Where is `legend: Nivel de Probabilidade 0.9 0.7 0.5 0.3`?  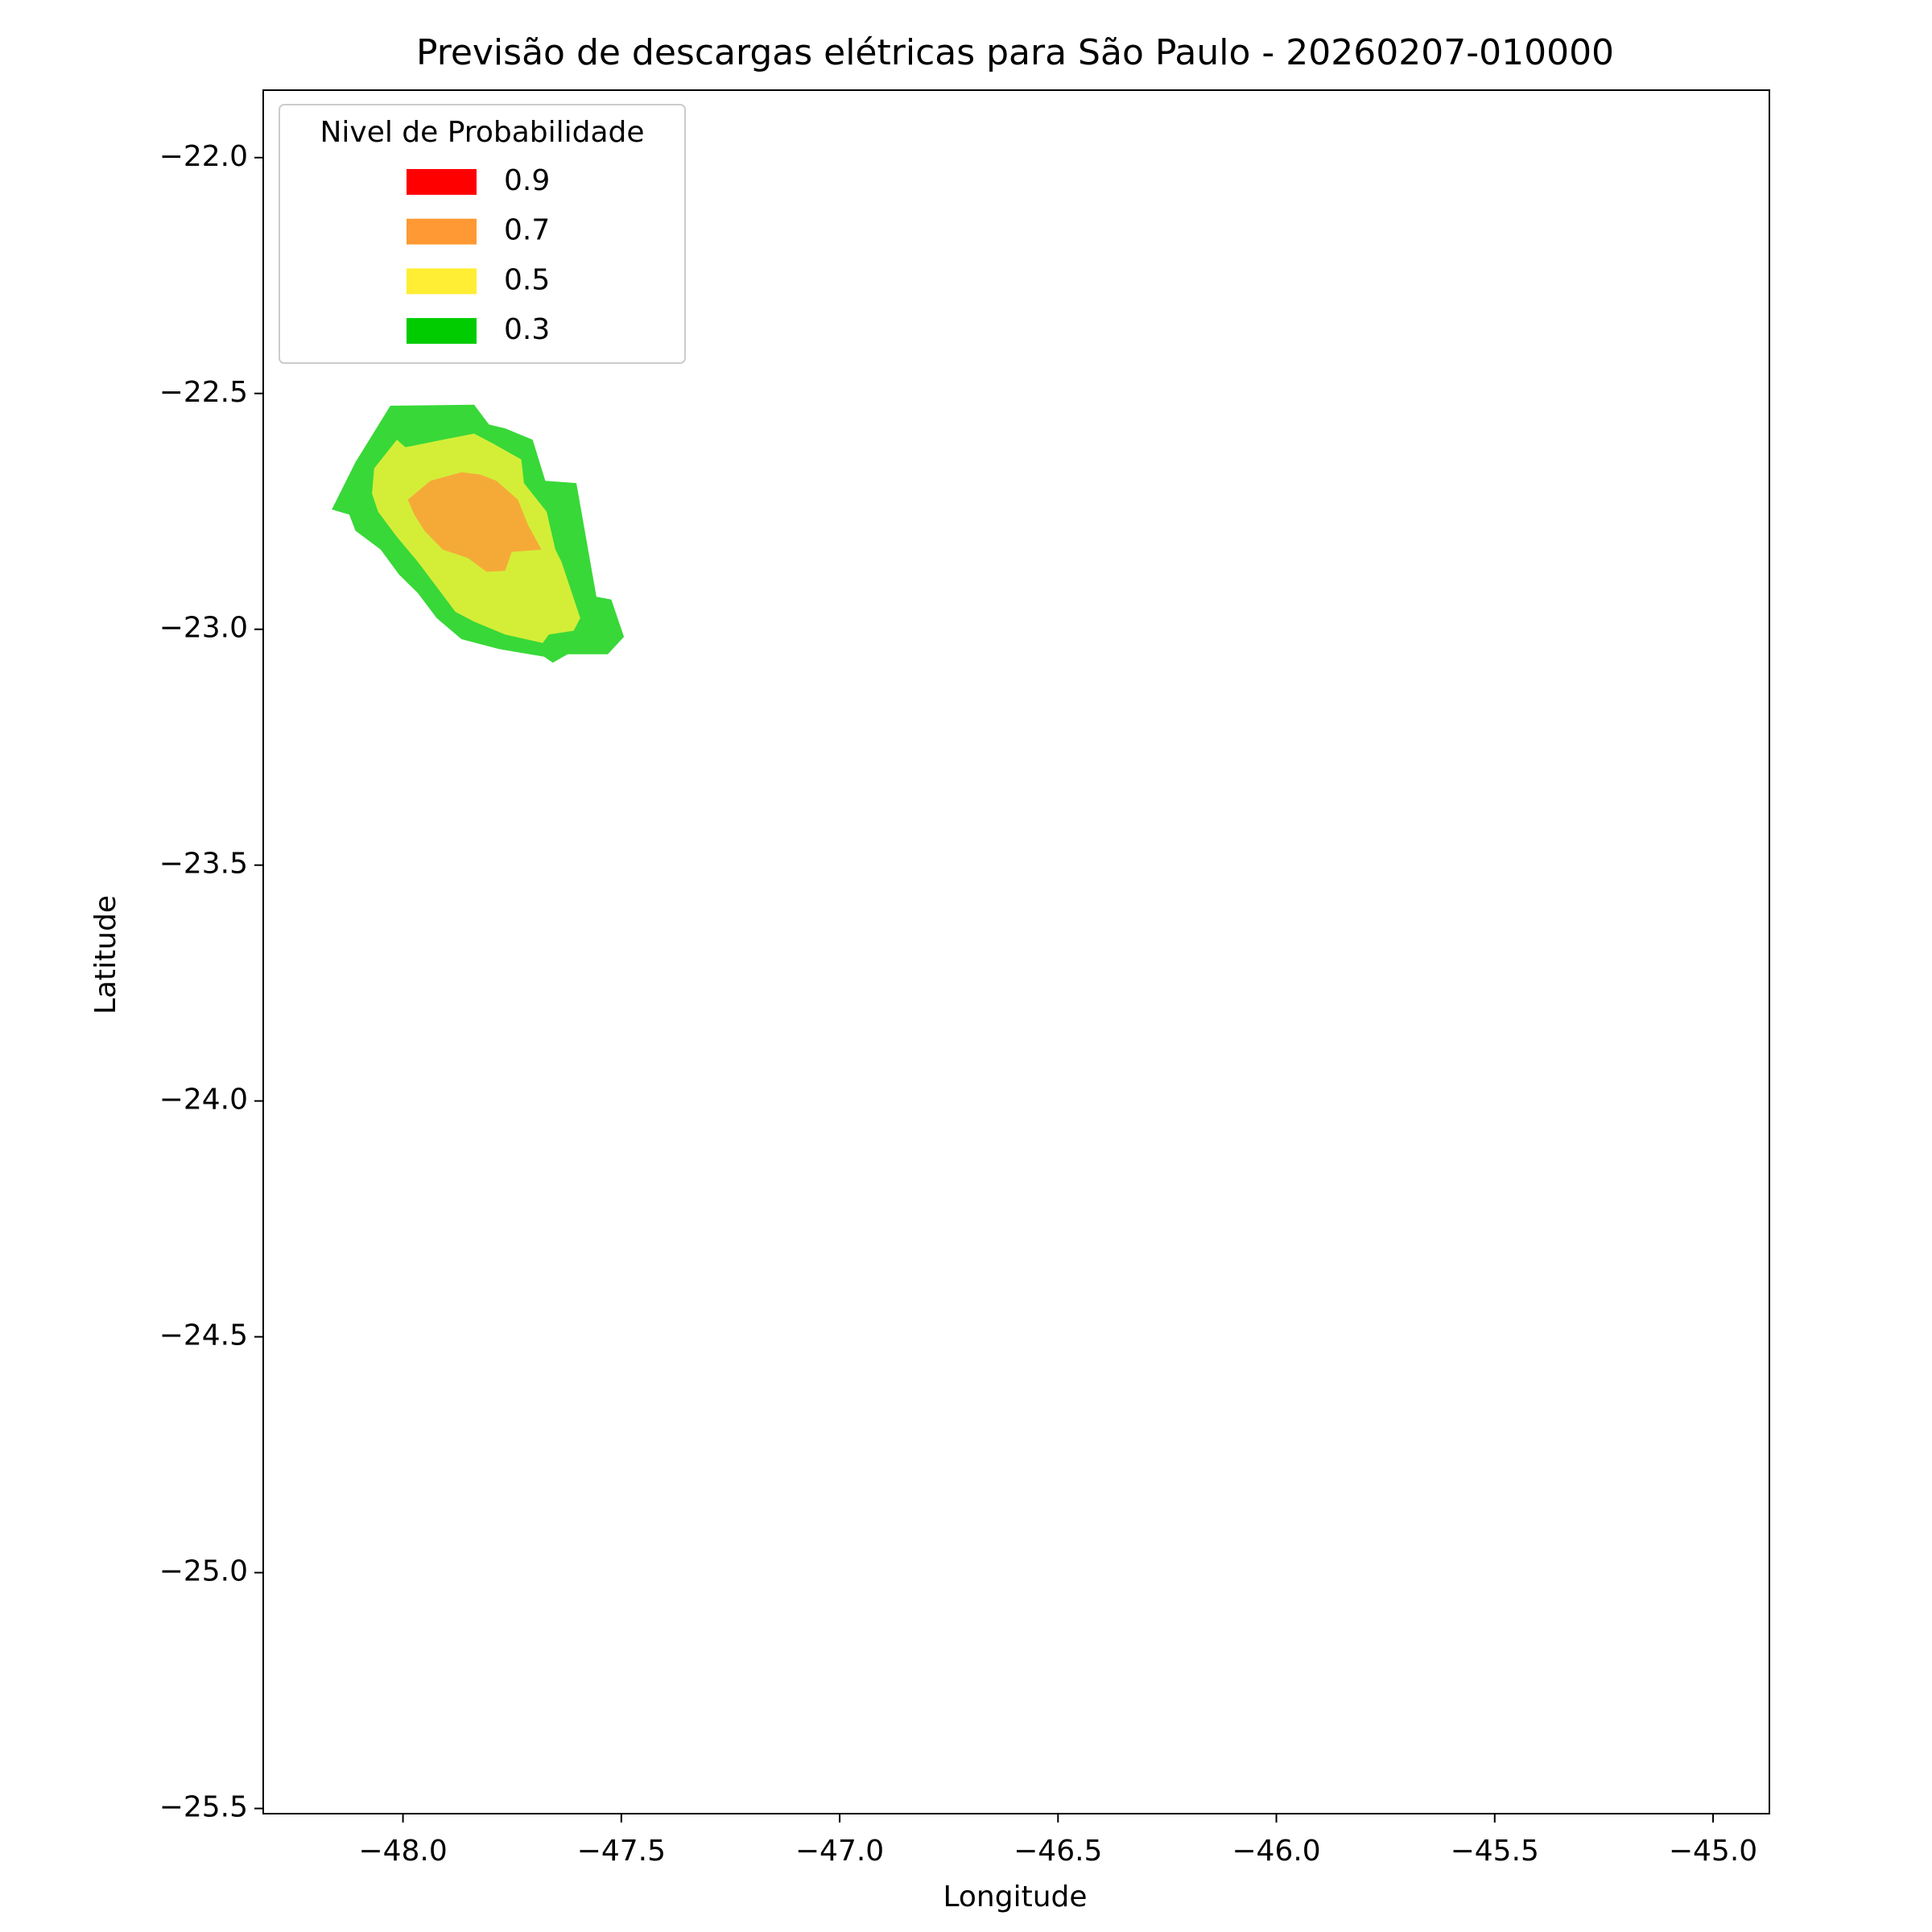 legend: Nivel de Probabilidade 0.9 0.7 0.5 0.3 is located at coordinates (483, 234).